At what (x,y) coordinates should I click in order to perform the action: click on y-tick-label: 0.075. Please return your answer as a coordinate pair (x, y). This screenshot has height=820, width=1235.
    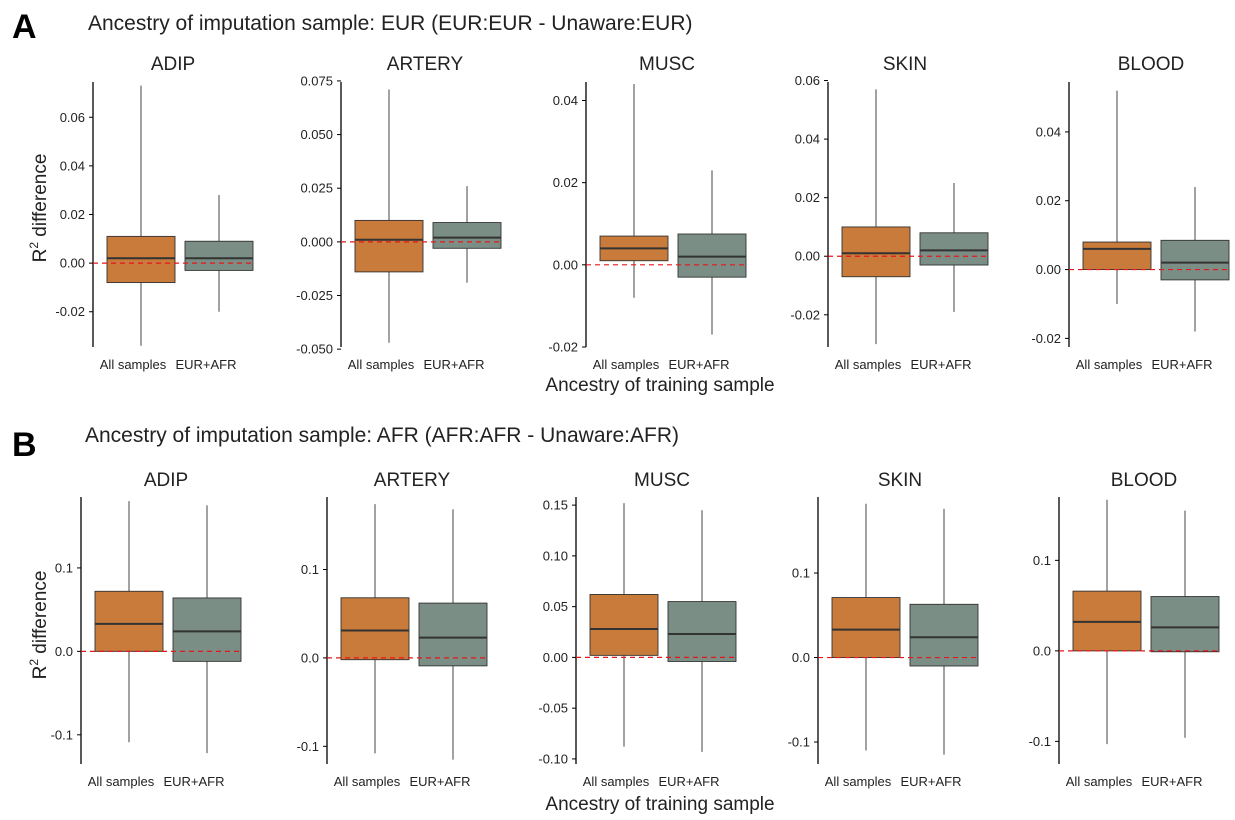
    Looking at the image, I should click on (316, 80).